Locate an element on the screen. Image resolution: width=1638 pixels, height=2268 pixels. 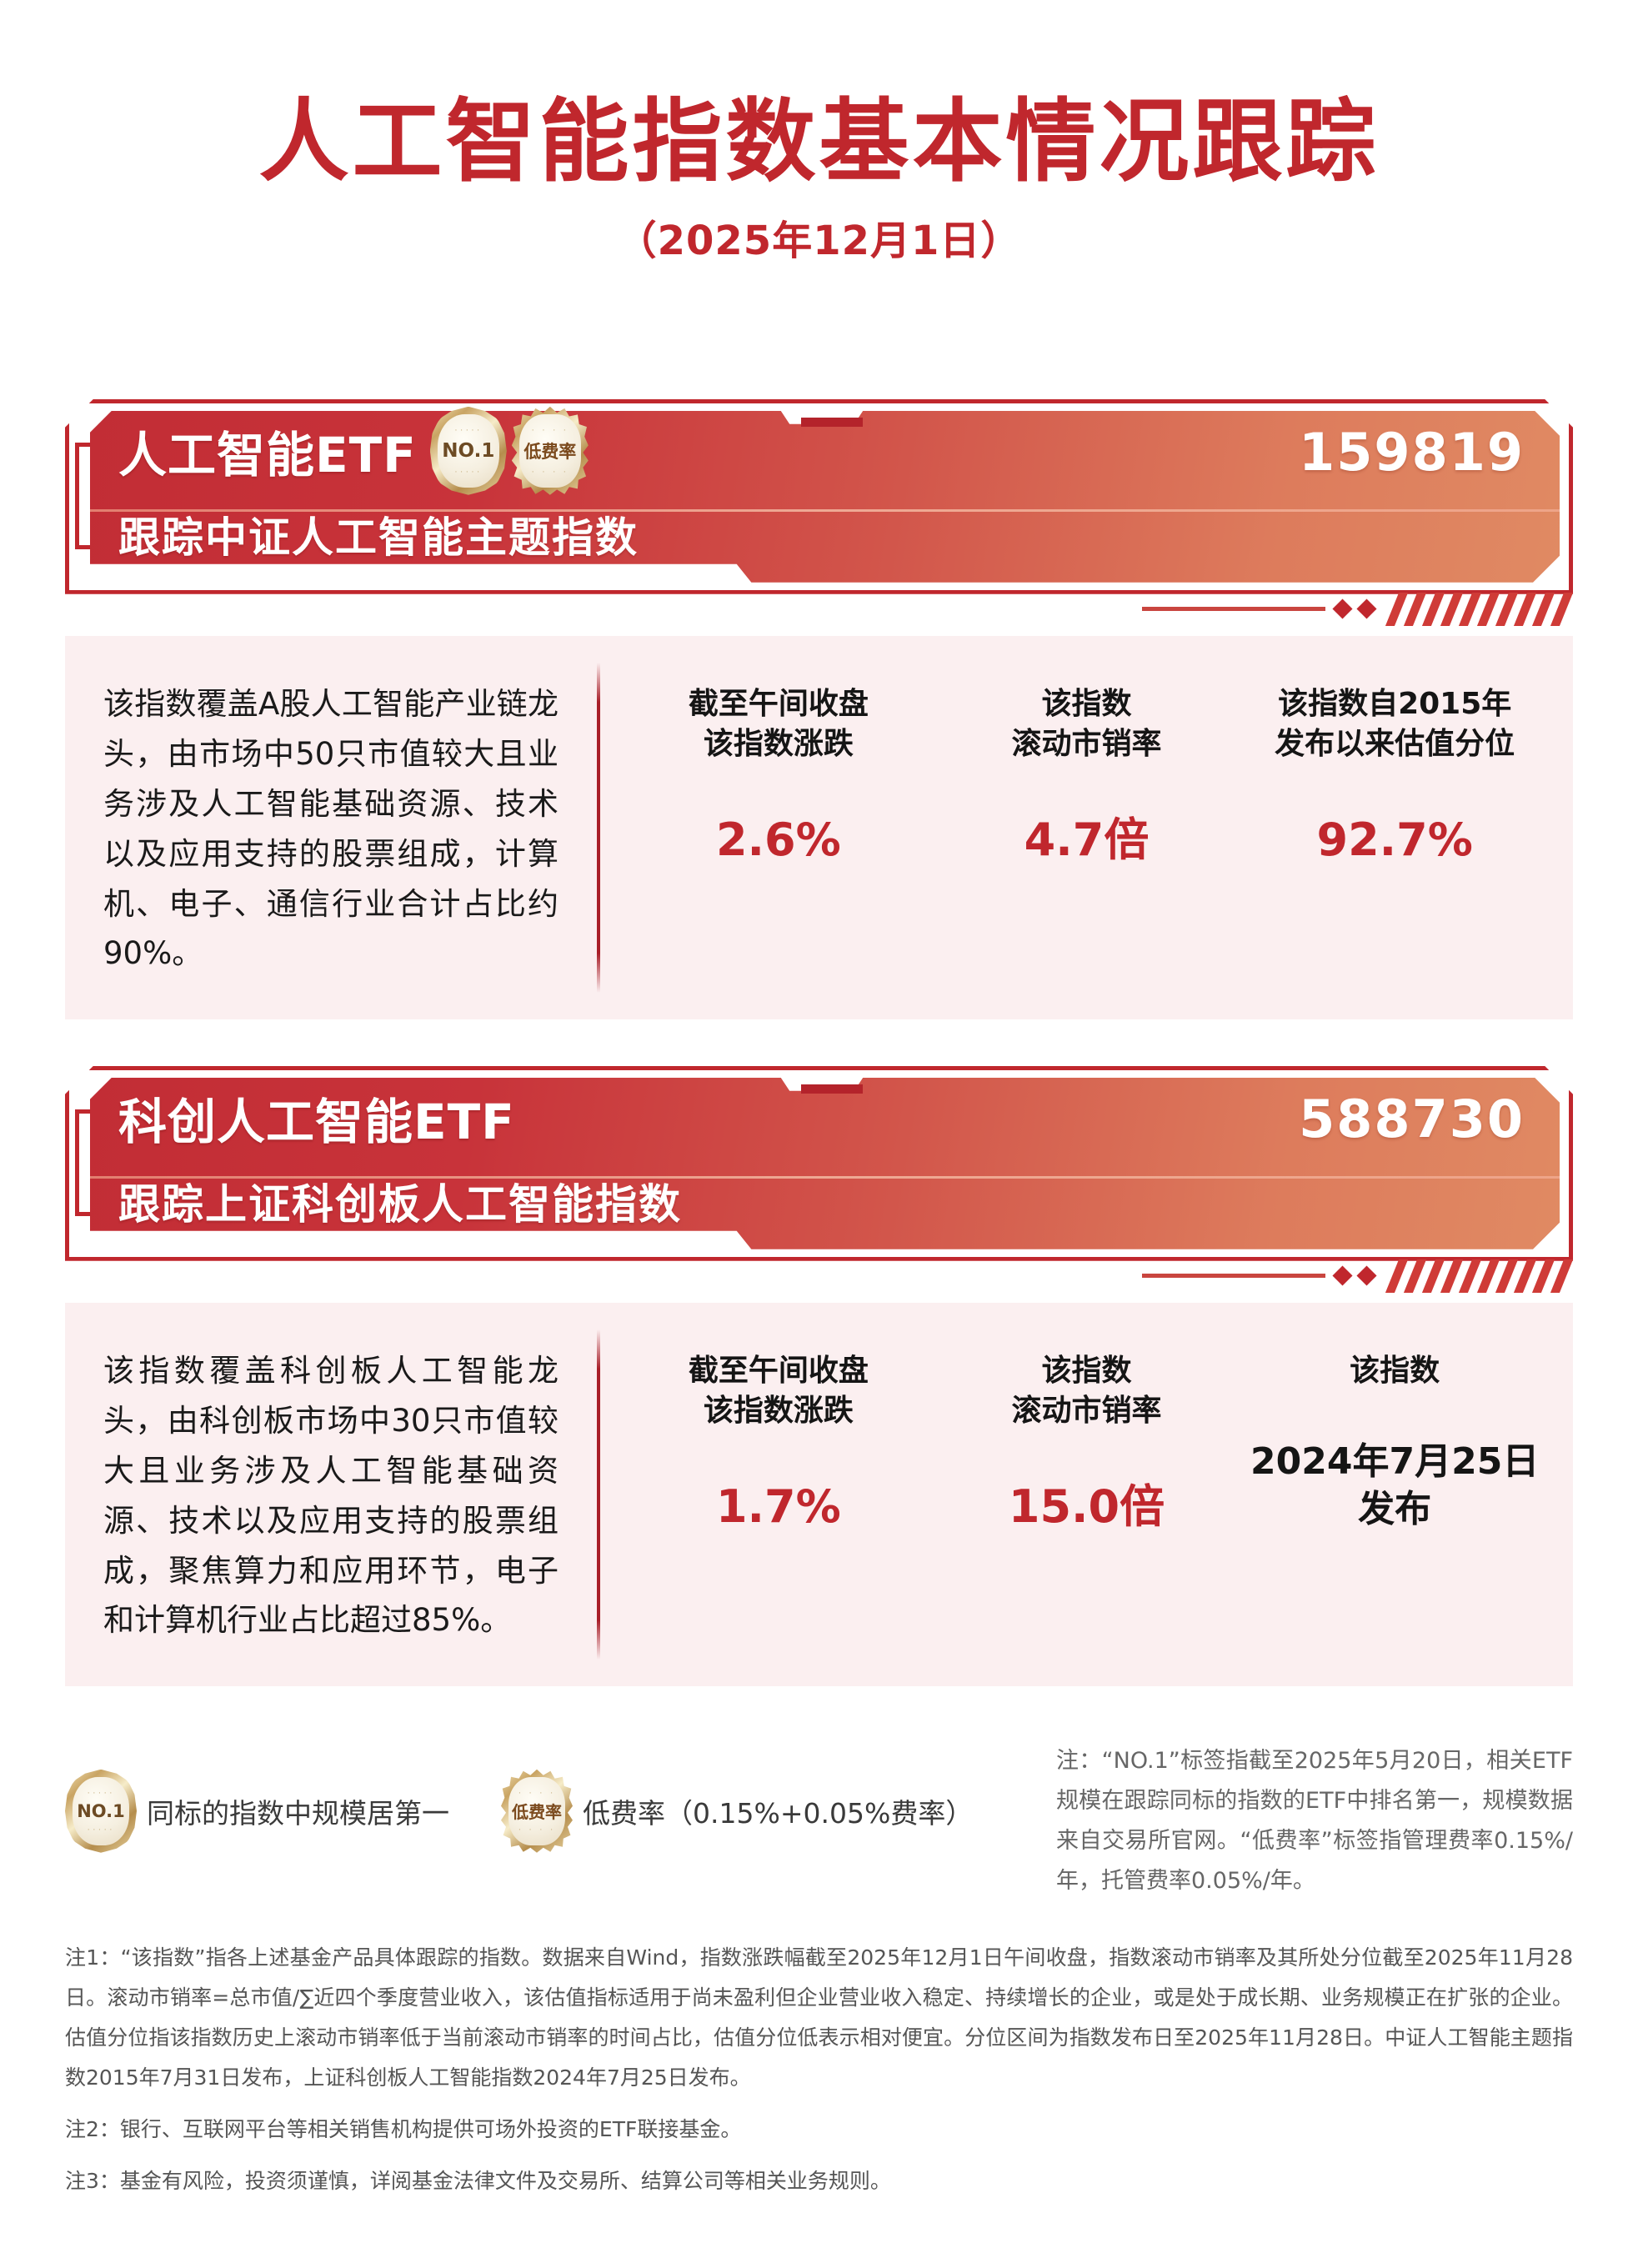
metric-value: 15.0倍 is located at coordinates (1086, 1507).